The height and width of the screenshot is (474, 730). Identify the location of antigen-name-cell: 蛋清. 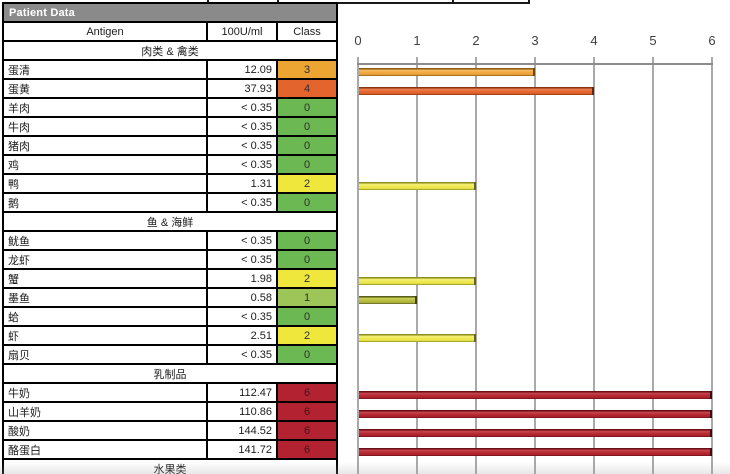
(106, 69).